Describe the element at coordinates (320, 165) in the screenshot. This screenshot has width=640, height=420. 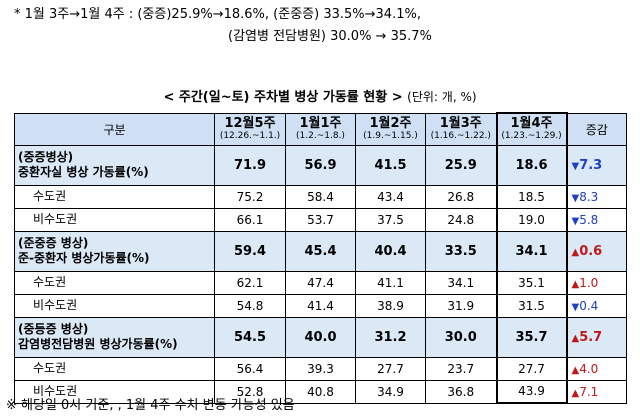
I see `table-cell: 56.9` at that location.